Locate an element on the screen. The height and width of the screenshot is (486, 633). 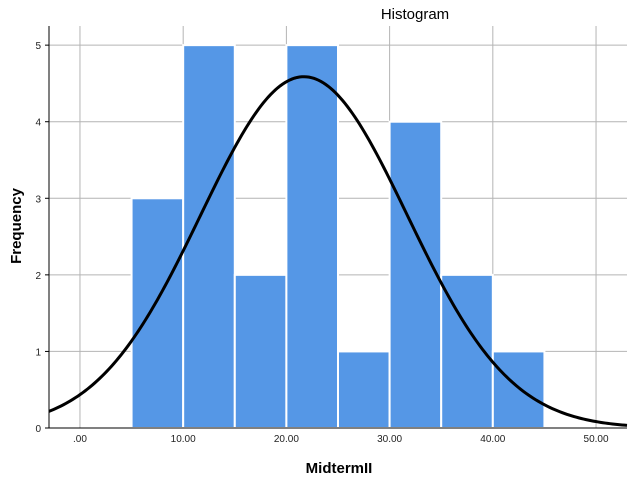
x-tick-label: 40.00 is located at coordinates (492, 439).